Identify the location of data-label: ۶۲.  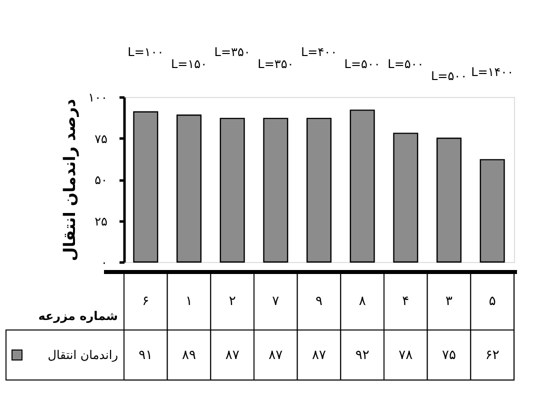
(492, 355).